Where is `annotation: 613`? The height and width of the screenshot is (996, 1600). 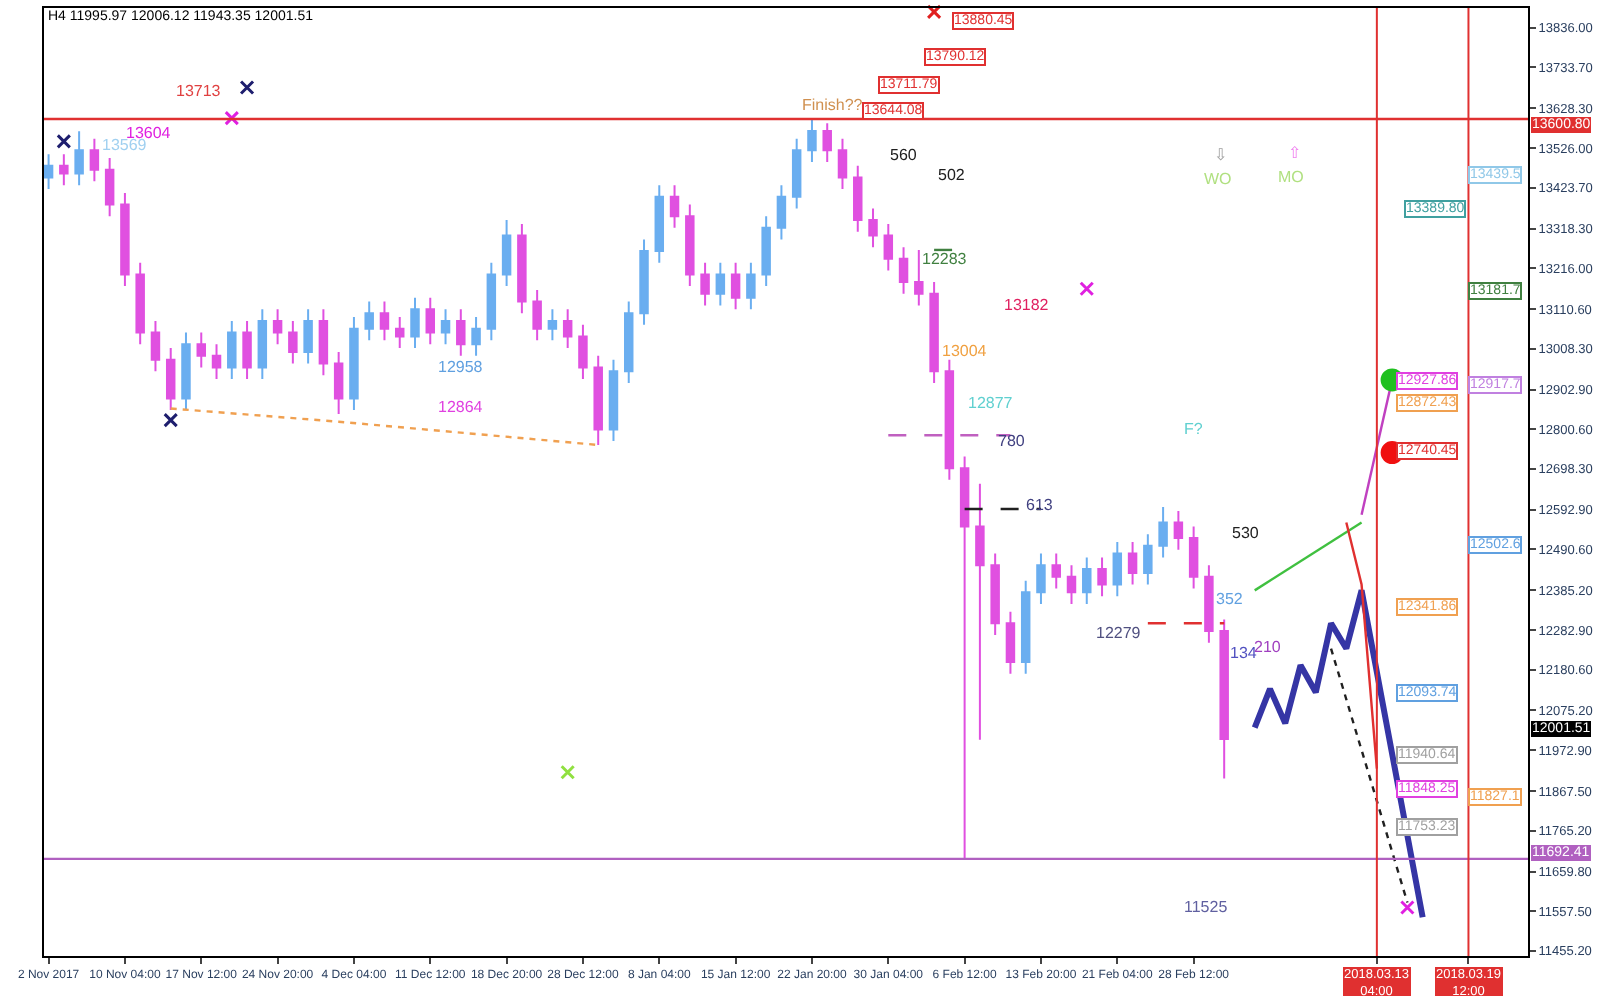
annotation: 613 is located at coordinates (1040, 505).